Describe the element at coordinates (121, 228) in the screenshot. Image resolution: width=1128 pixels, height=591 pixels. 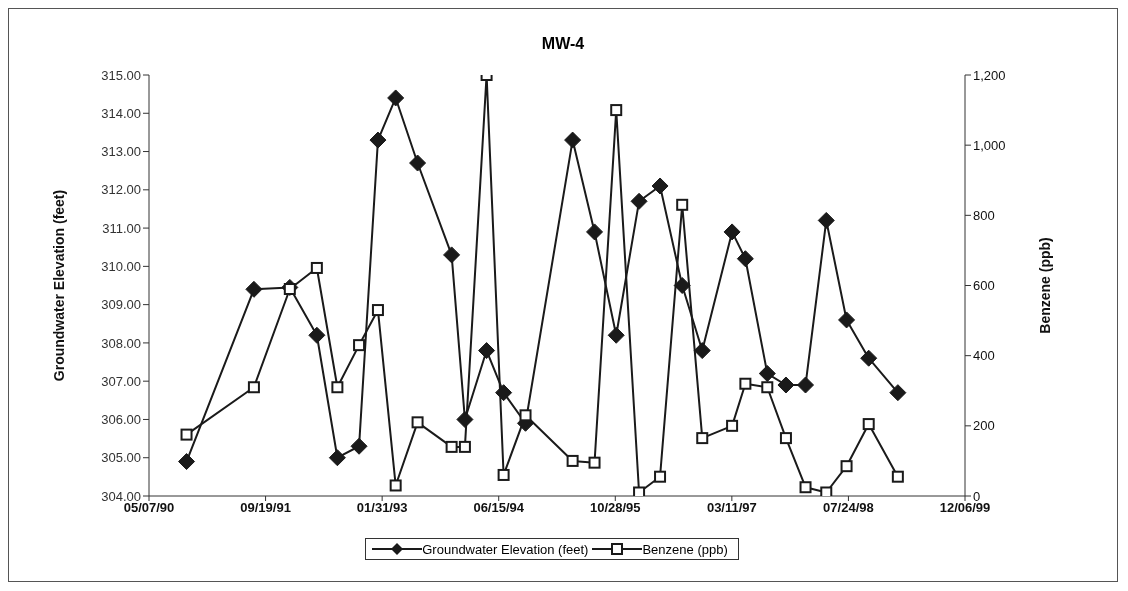
I see `y-tick-label: 311.00` at that location.